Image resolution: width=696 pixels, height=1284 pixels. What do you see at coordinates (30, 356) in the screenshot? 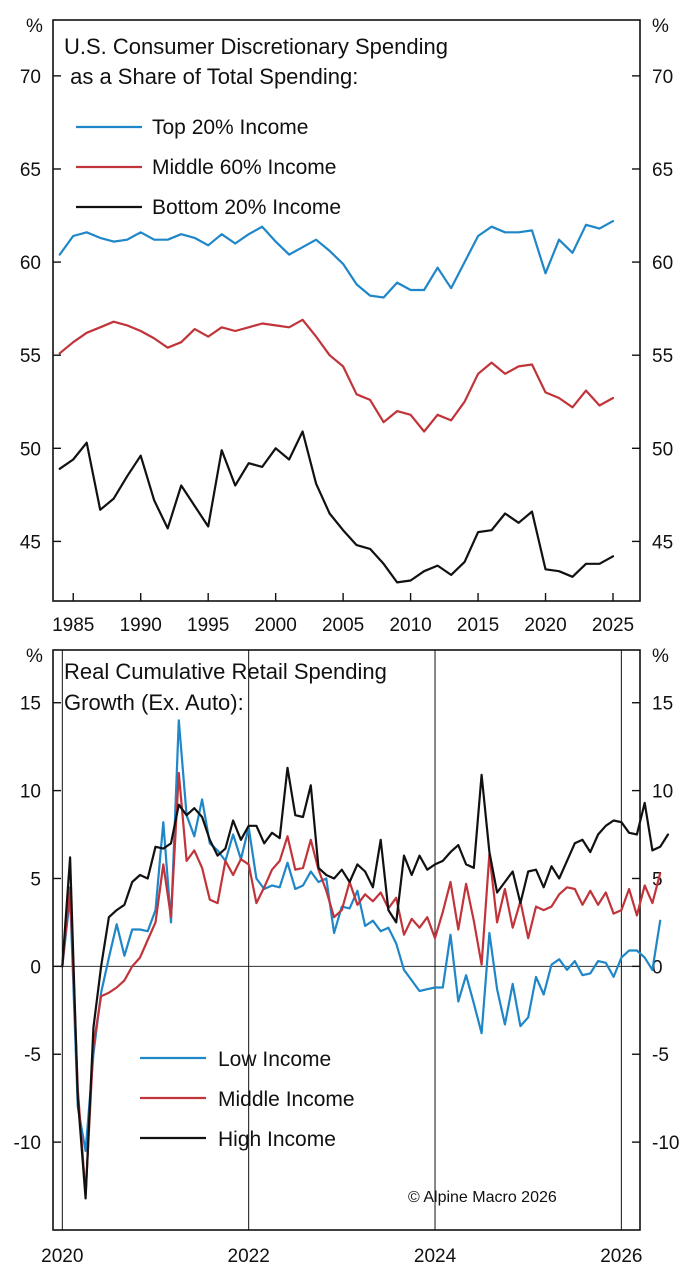
I see `y-tick-label-left: 55` at bounding box center [30, 356].